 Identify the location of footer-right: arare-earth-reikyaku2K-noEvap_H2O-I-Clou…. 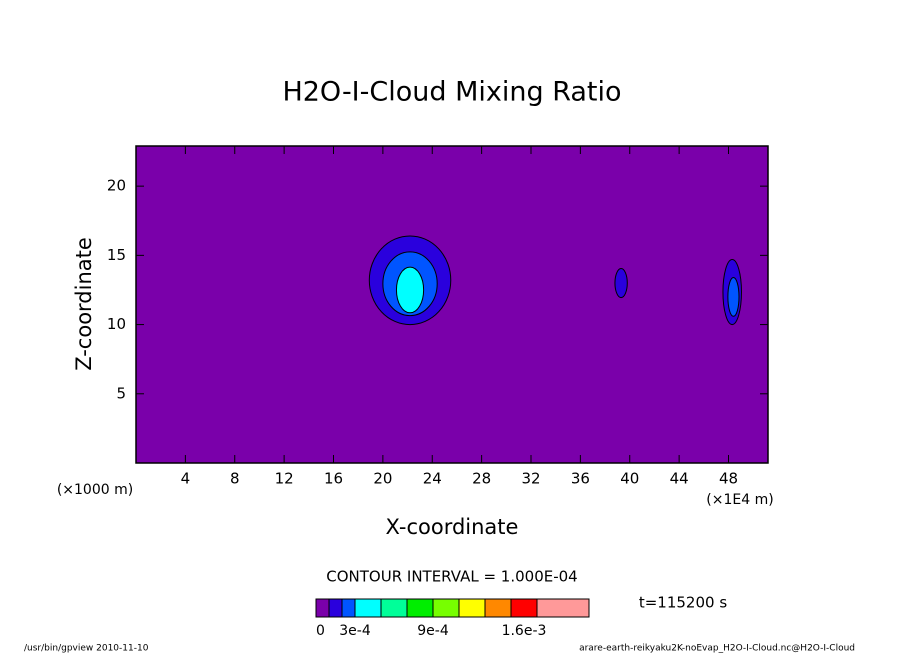
(717, 649).